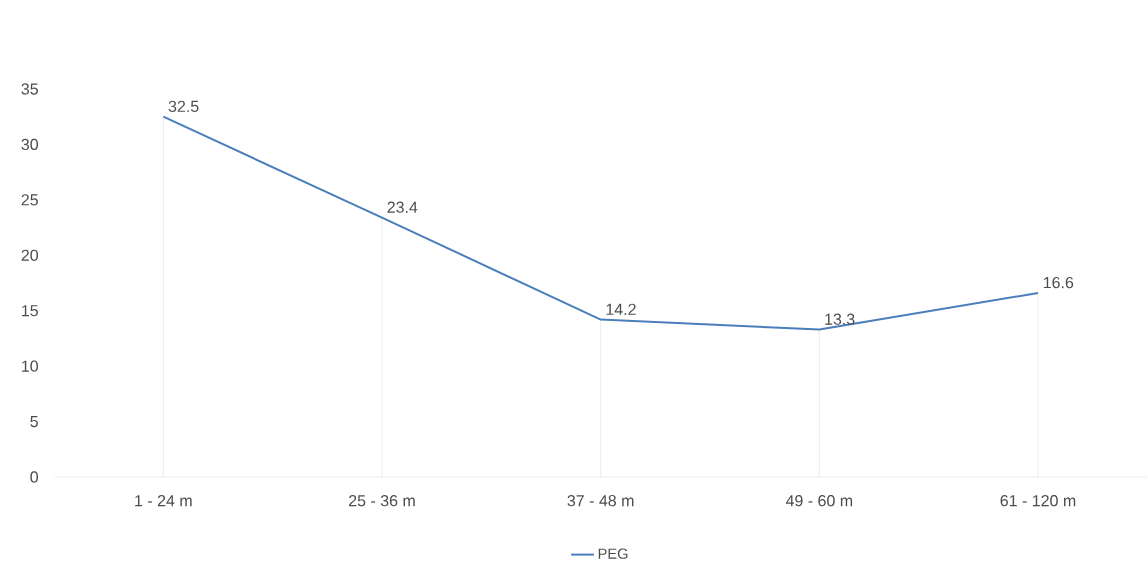 The height and width of the screenshot is (568, 1148). Describe the element at coordinates (840, 319) in the screenshot. I see `data-label: 13.3` at that location.